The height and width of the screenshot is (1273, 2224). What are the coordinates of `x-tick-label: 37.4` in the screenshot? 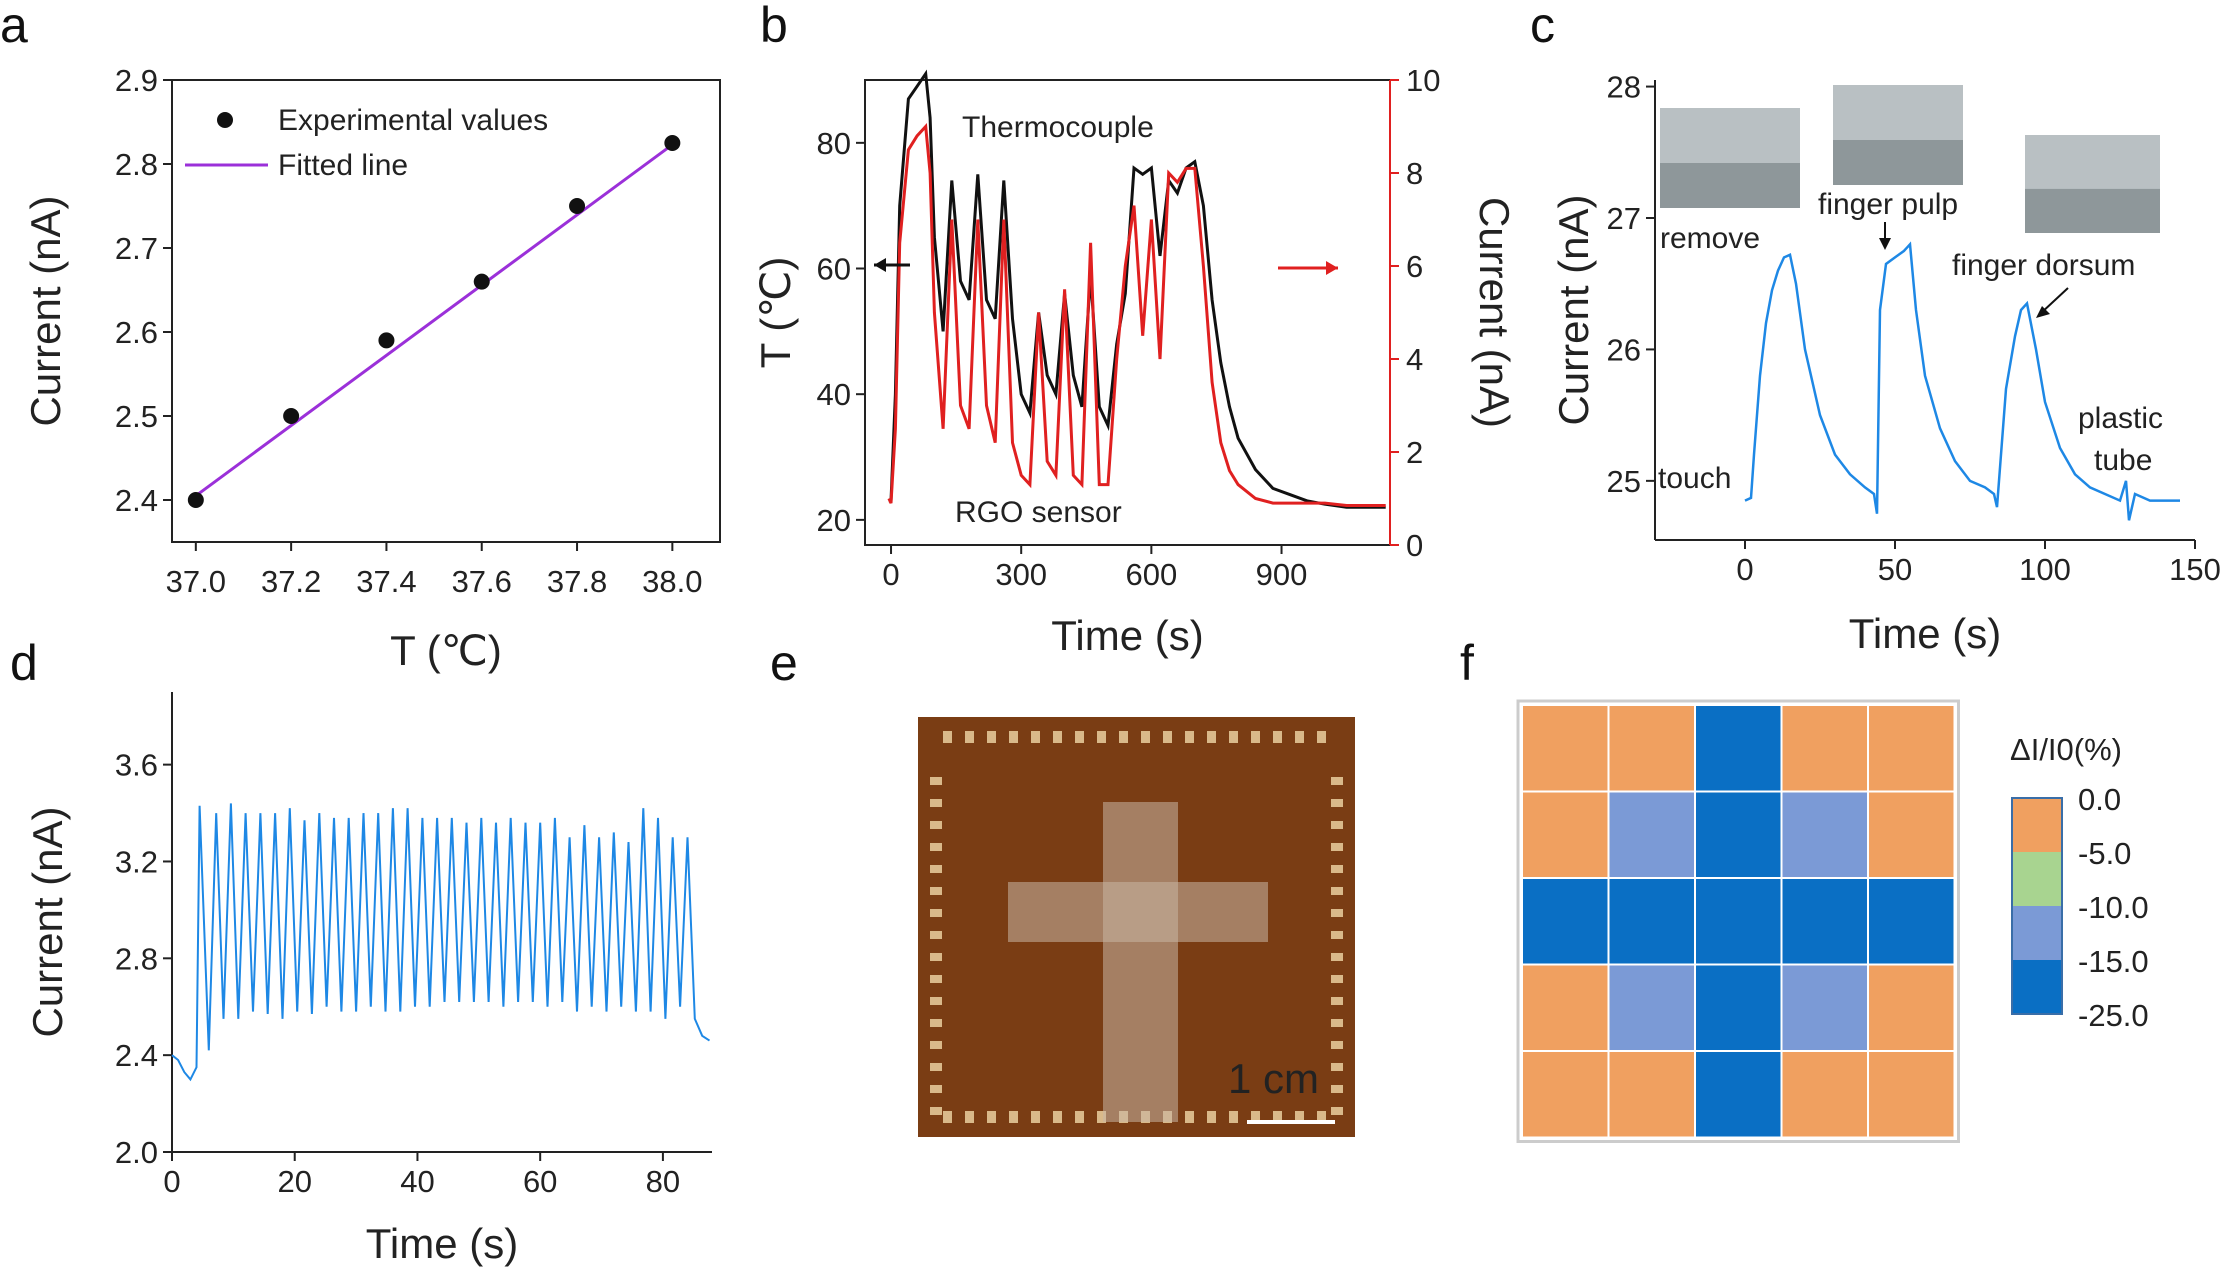 It's located at (386, 581).